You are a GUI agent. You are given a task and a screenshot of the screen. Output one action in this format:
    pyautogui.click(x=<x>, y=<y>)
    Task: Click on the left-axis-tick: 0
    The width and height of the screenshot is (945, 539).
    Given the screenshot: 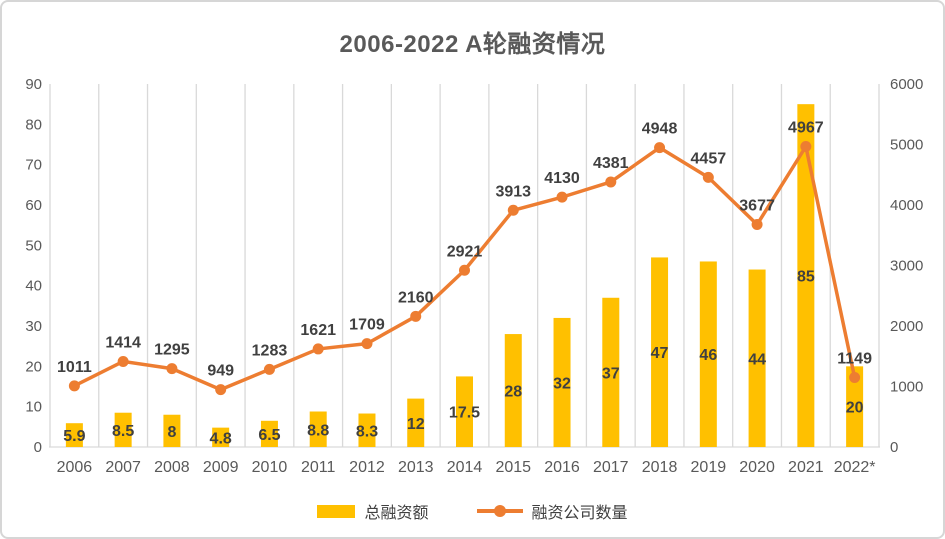 What is the action you would take?
    pyautogui.click(x=38, y=447)
    